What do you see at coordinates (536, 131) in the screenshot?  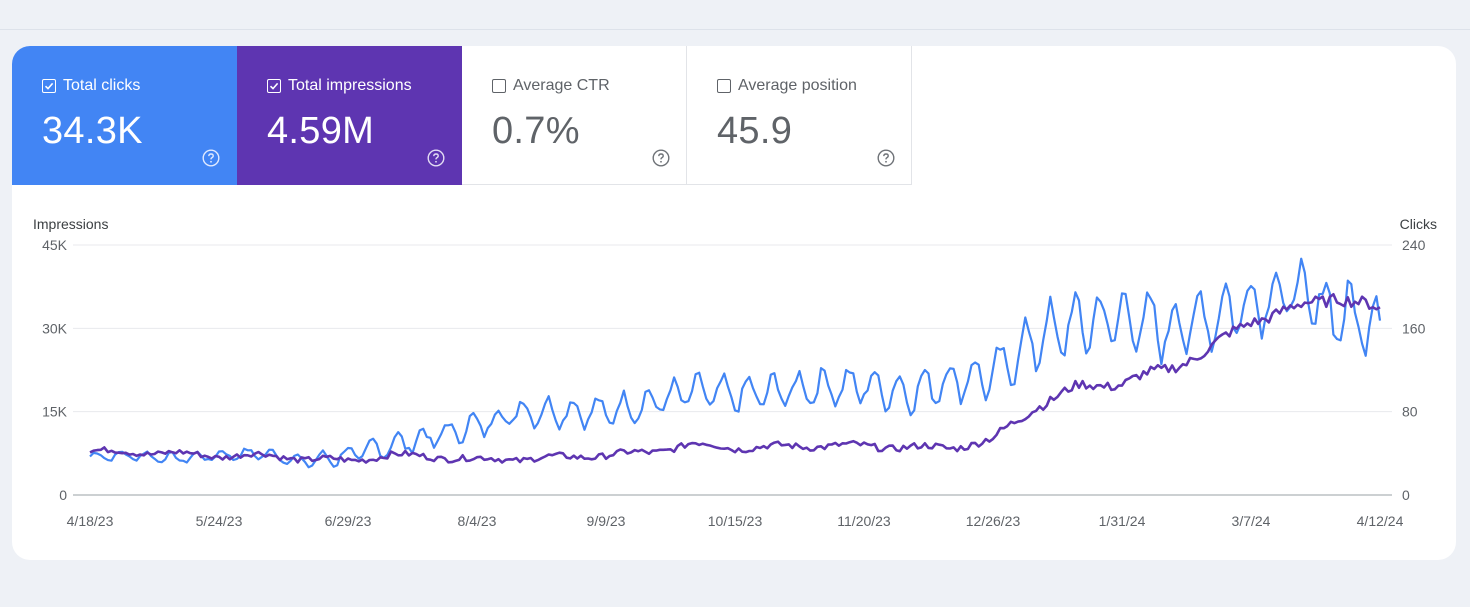 I see `metric-value: 0.7%` at bounding box center [536, 131].